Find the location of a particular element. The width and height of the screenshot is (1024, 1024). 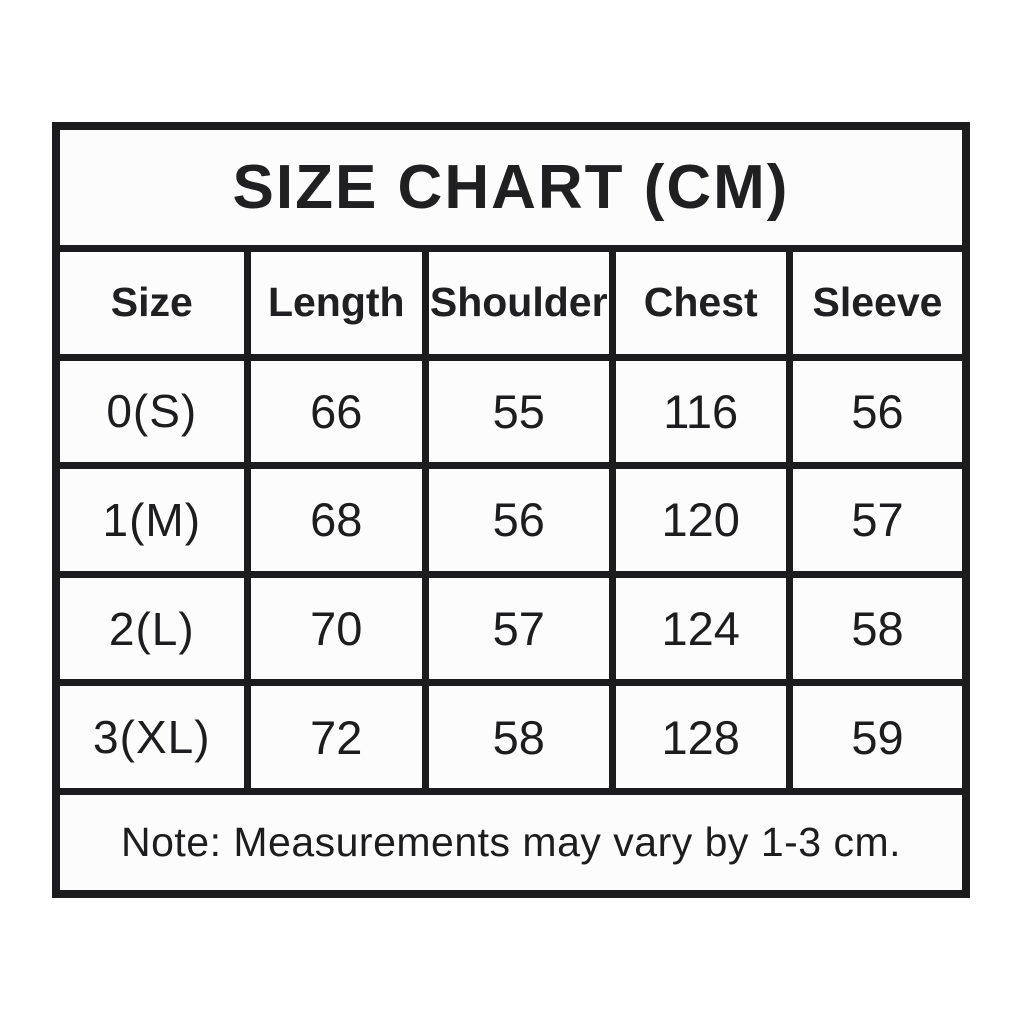

column-header-length: Length is located at coordinates (336, 302).